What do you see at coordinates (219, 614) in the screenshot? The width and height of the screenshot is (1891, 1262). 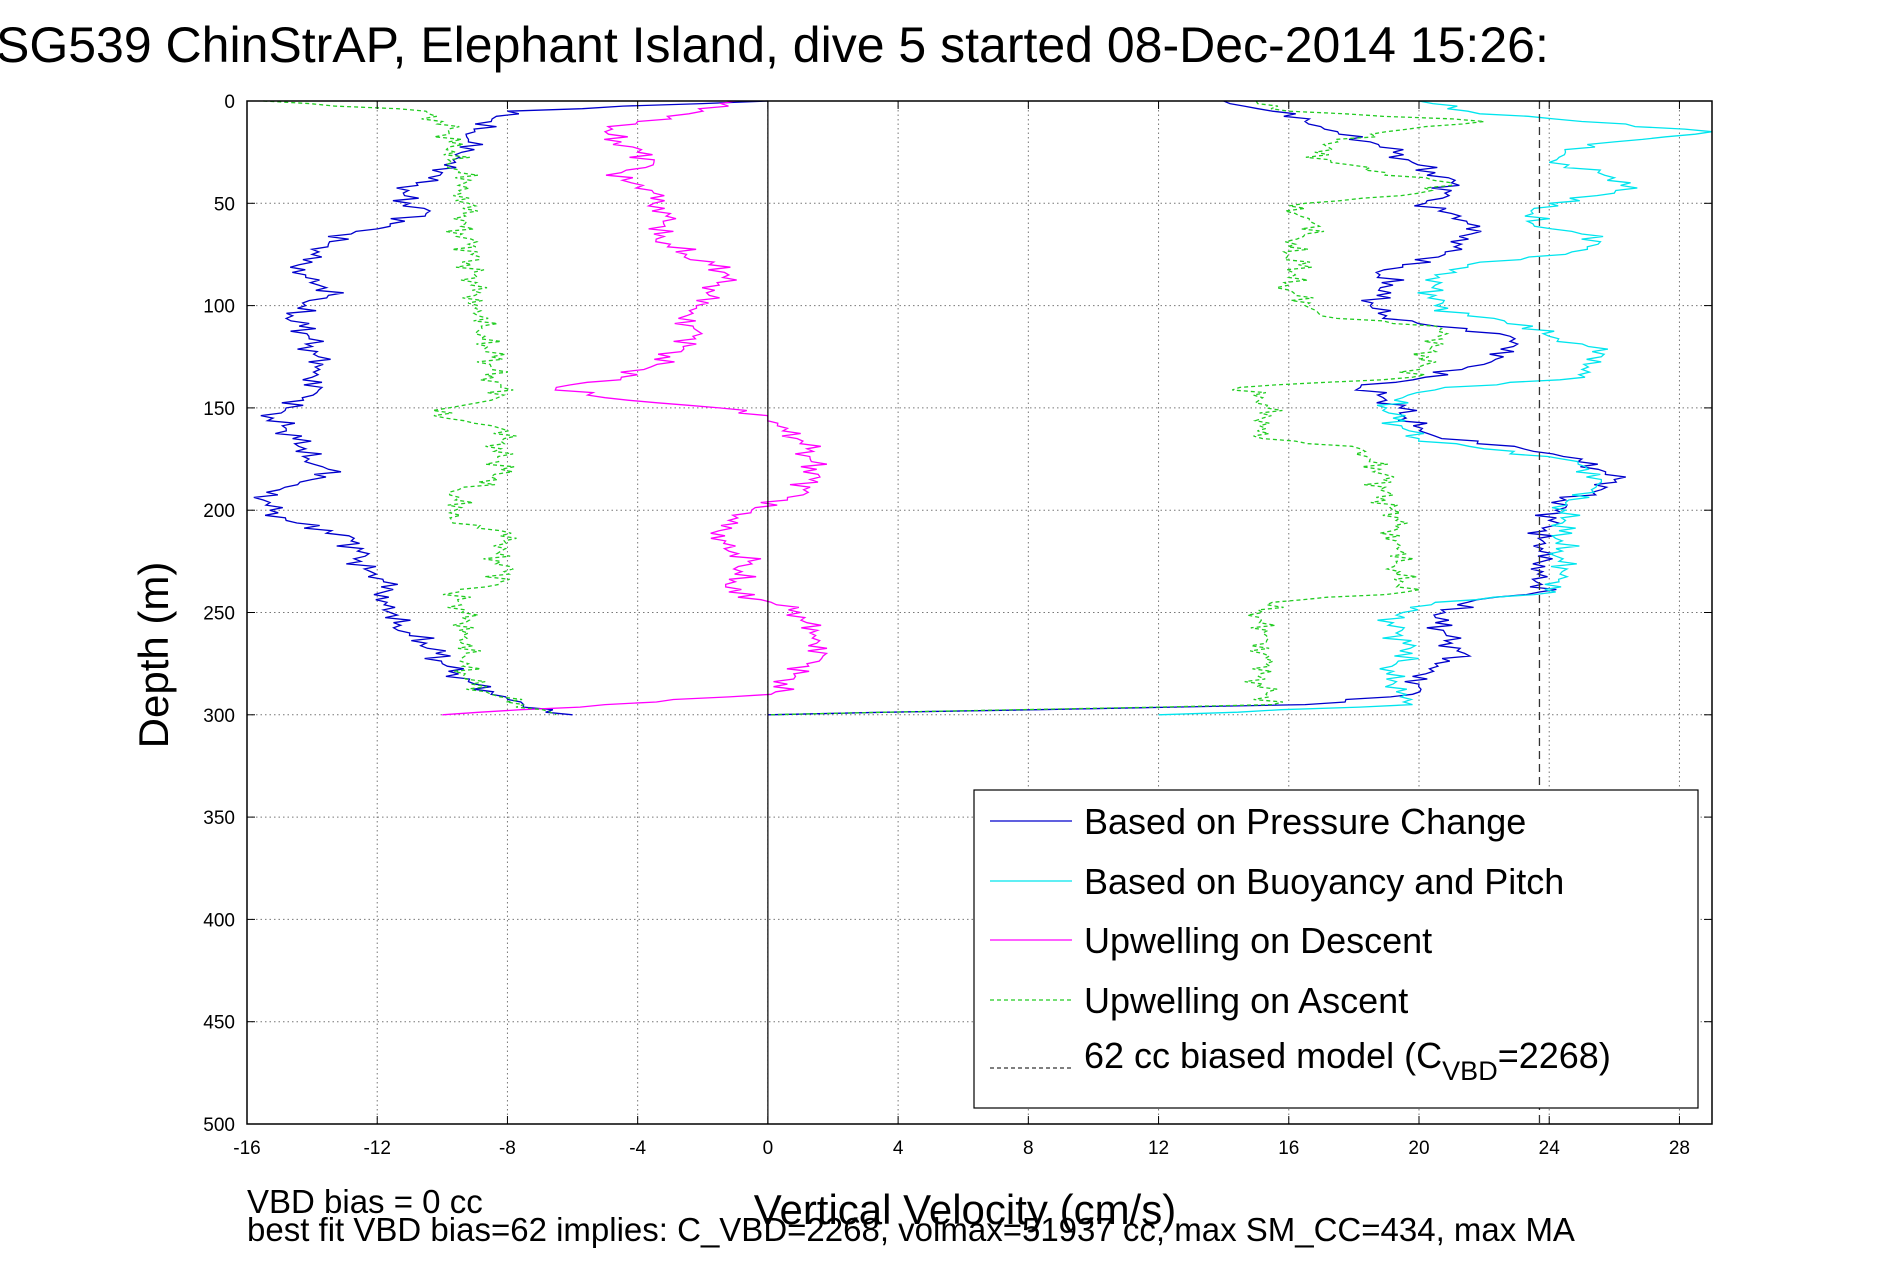 I see `y-tick-label: 250` at bounding box center [219, 614].